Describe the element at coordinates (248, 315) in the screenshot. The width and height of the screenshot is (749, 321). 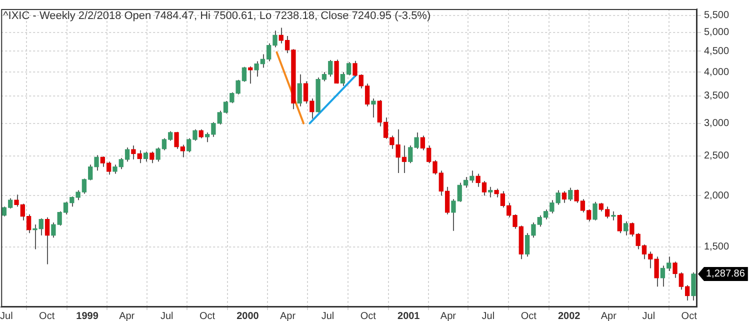
I see `x-tick-label: 2000` at that location.